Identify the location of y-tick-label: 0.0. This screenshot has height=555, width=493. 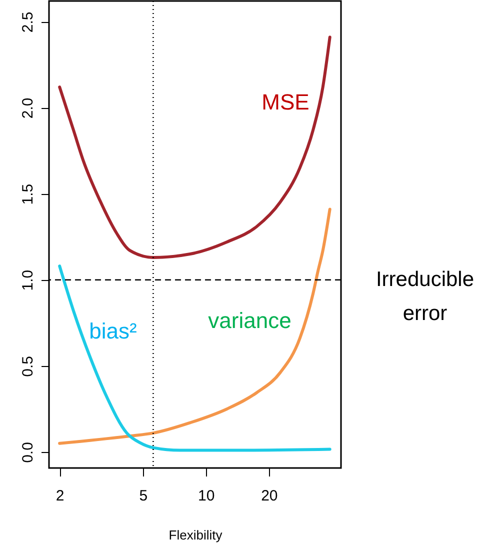
(28, 452).